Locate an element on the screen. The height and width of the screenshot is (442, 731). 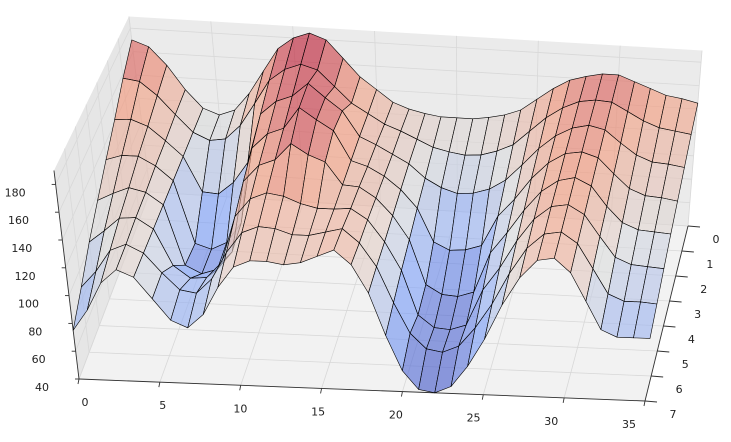
y-tick-label: 6 is located at coordinates (679, 389).